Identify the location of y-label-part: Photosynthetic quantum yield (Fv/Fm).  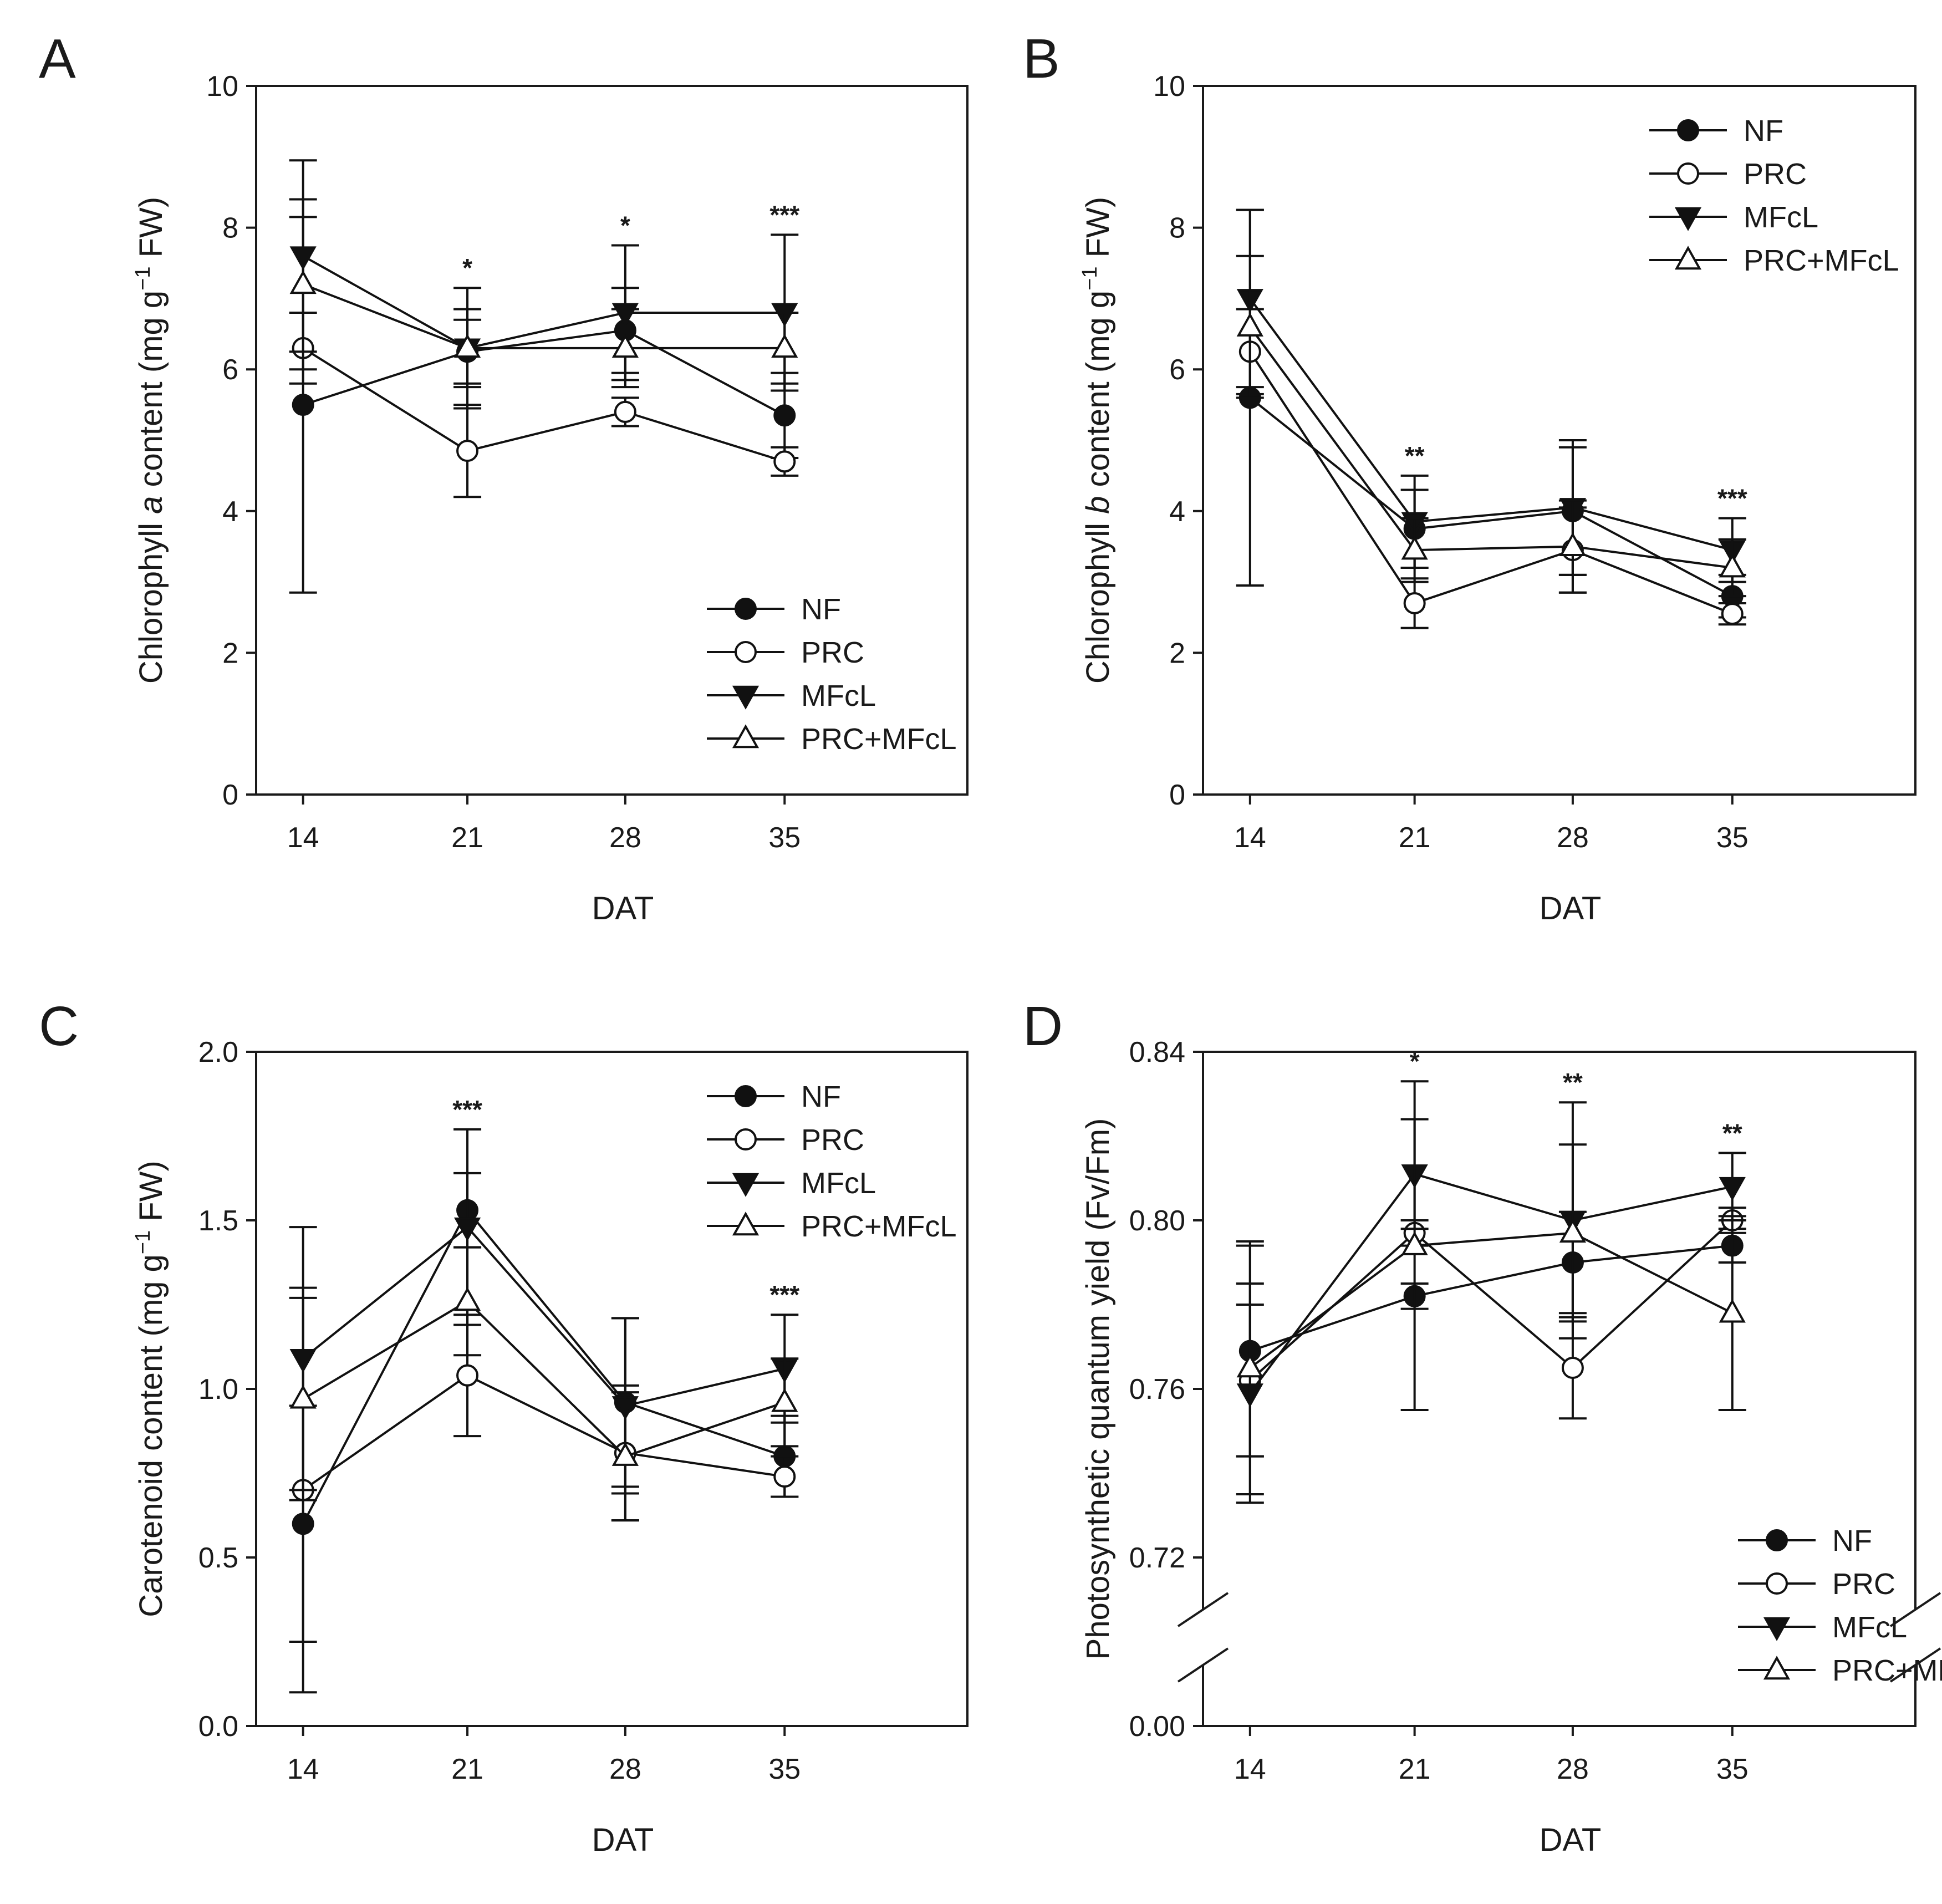
(1098, 1389).